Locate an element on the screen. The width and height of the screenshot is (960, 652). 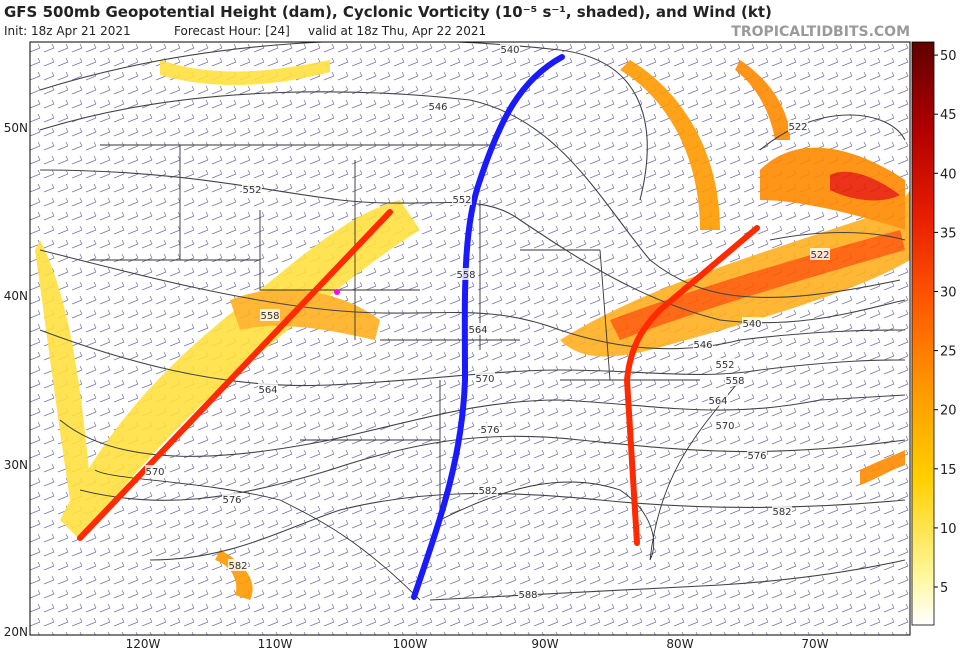
lat-label: 40N is located at coordinates (16, 296).